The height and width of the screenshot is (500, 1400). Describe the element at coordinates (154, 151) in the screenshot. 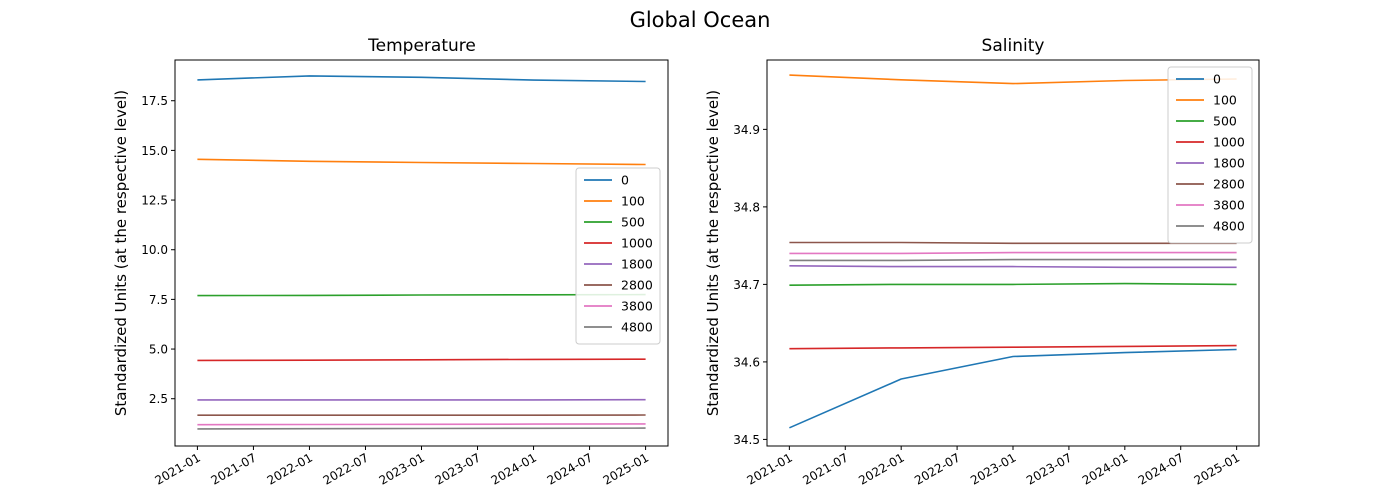

I see `temperature-y-tick-label: 15.0` at that location.